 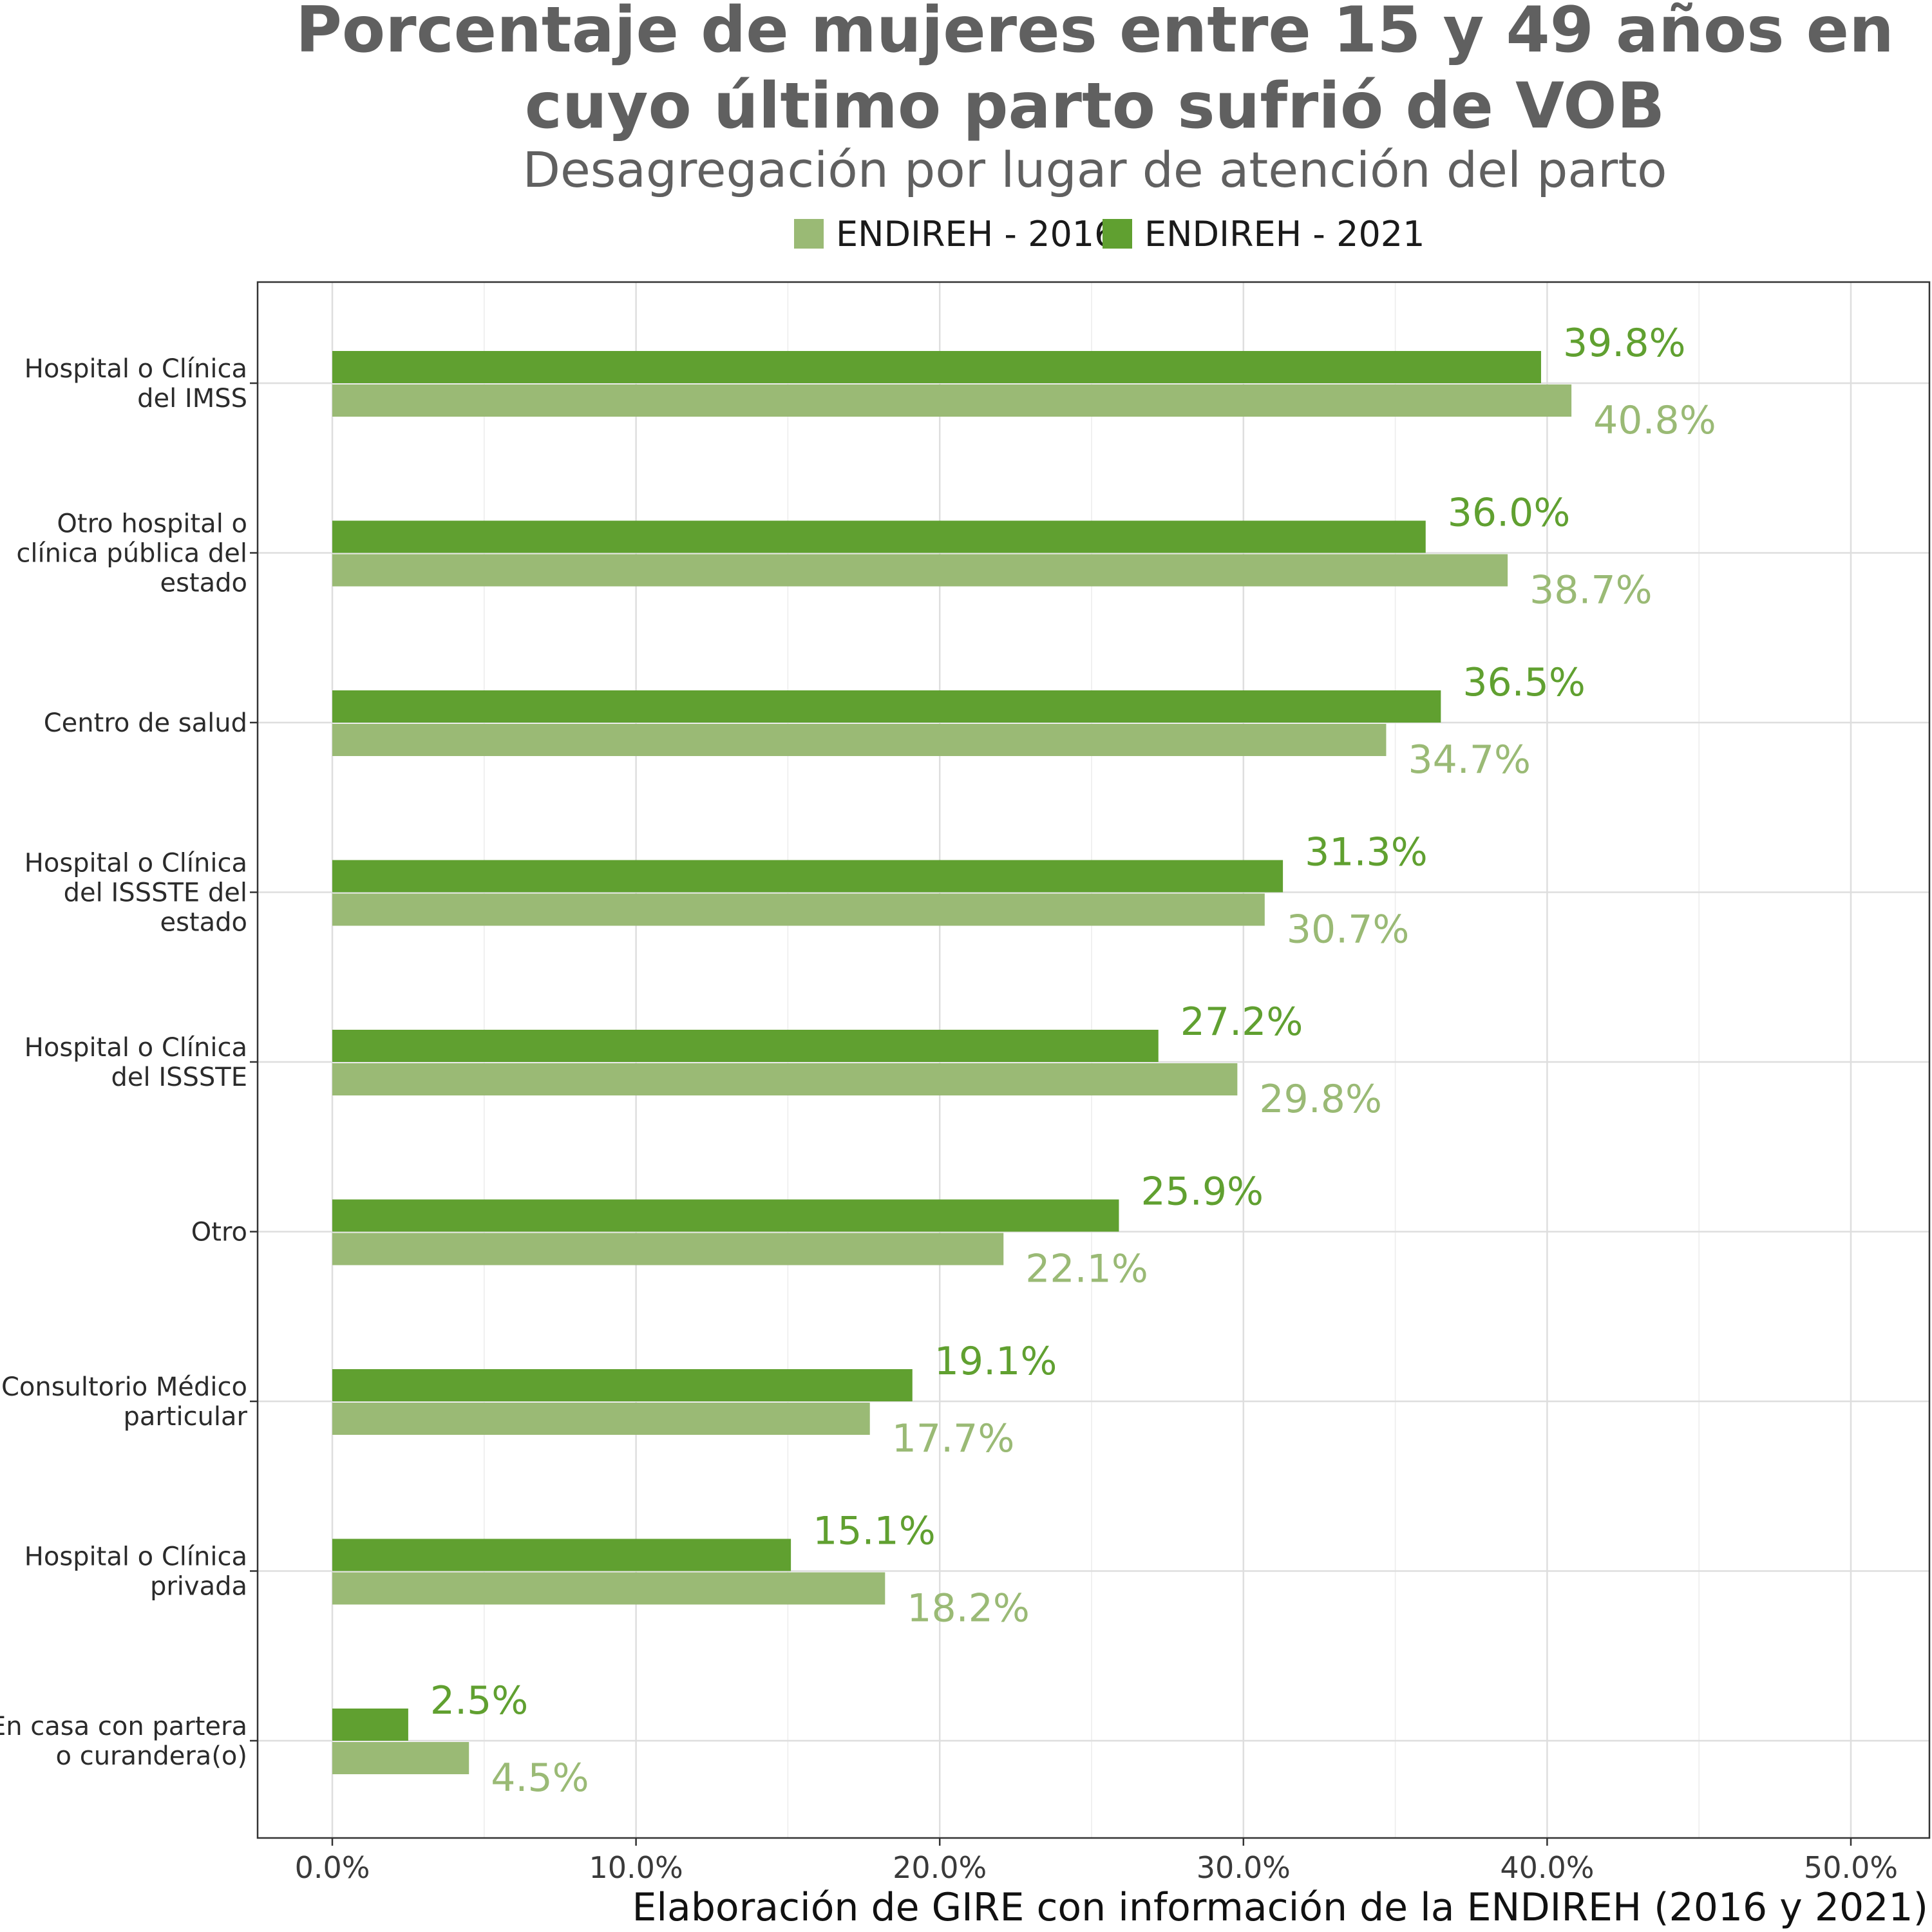 I want to click on data-label-2021: 36.5%, so click(x=1525, y=683).